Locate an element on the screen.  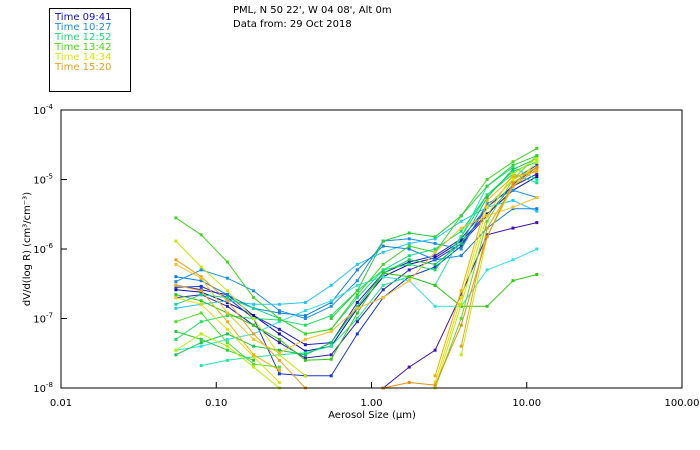
legend-entry: Time 09:41 is located at coordinates (83, 17).